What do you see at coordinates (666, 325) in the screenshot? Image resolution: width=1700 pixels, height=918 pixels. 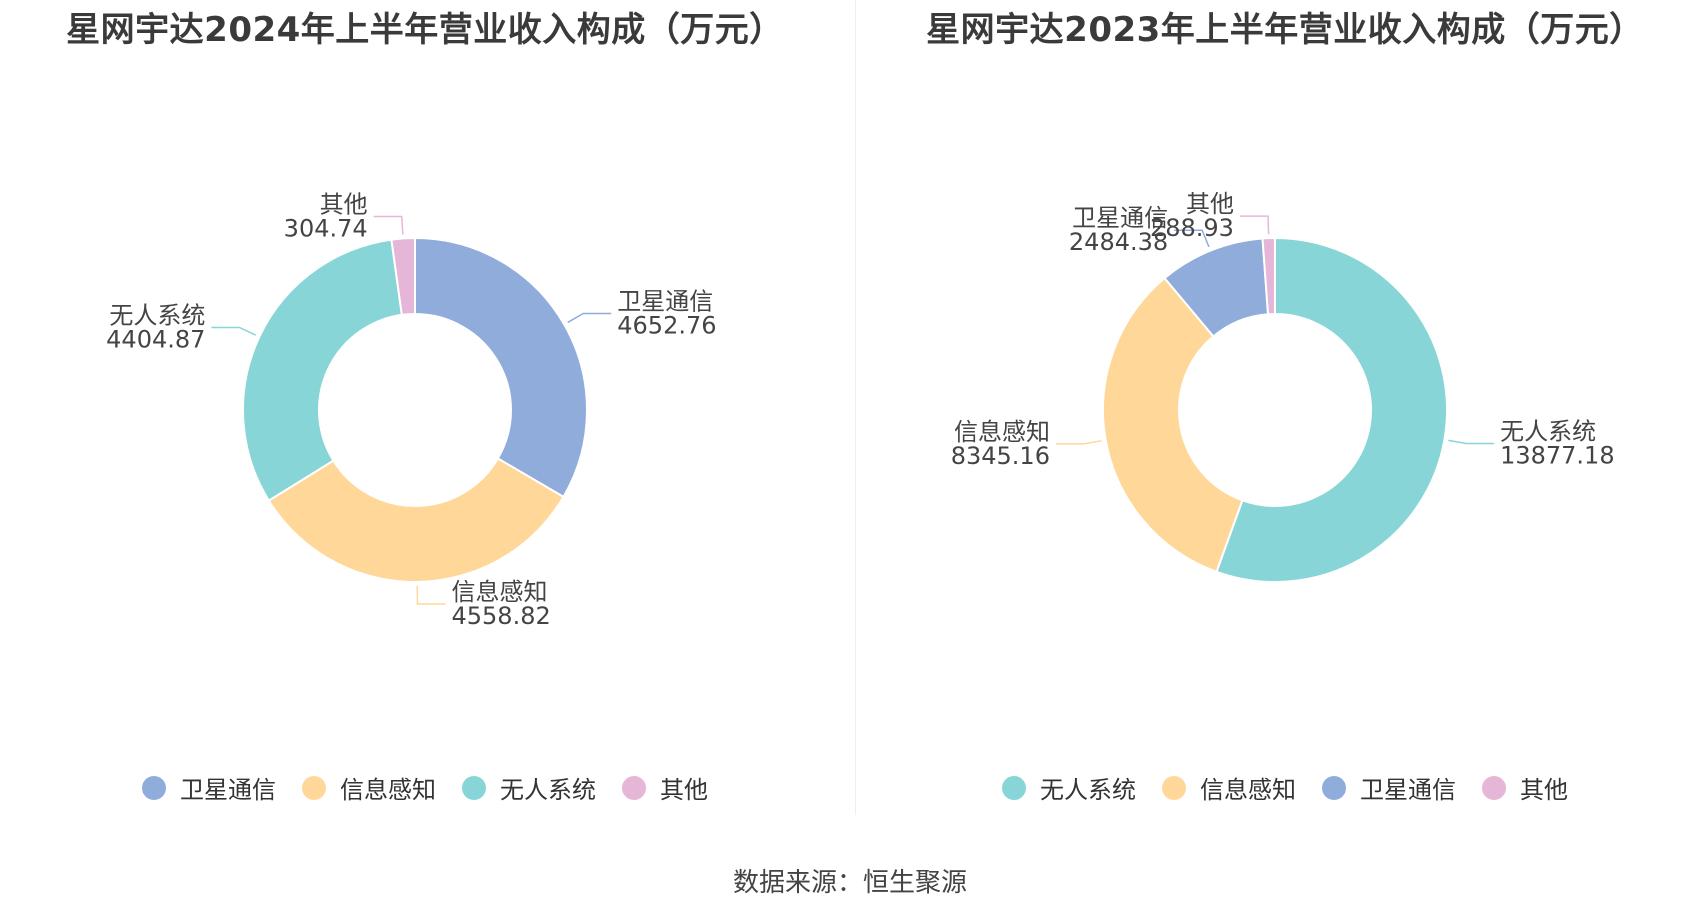 I see `slice-value-label-0: 4652.76` at bounding box center [666, 325].